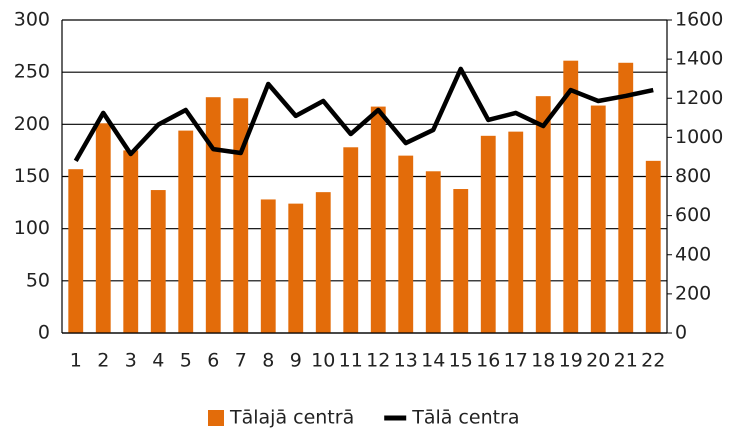 Image resolution: width=729 pixels, height=439 pixels. Describe the element at coordinates (378, 361) in the screenshot. I see `x-tick-label: 12` at that location.